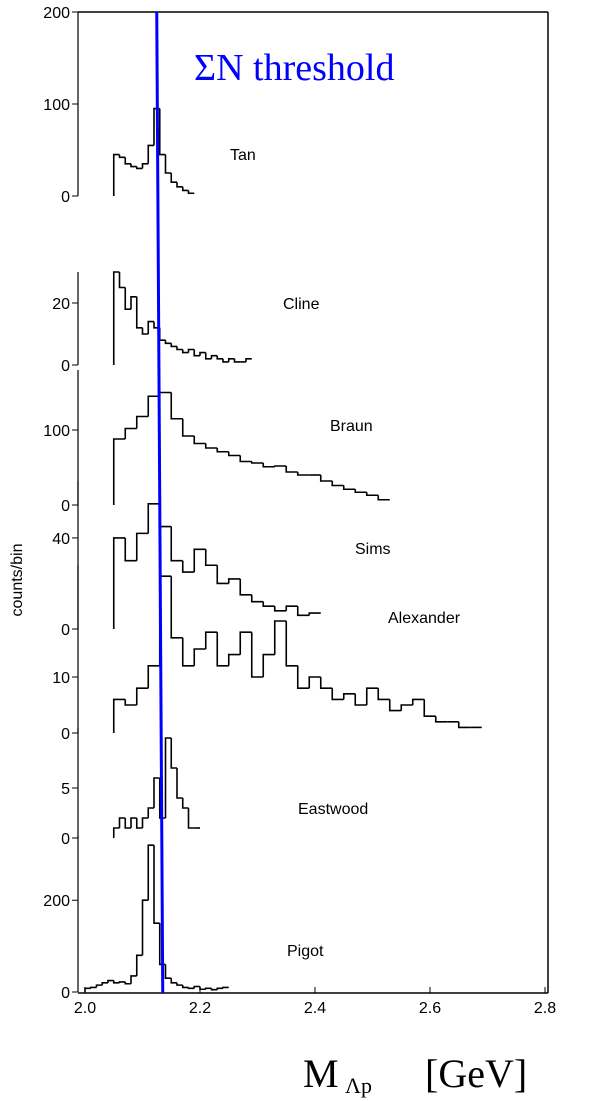  What do you see at coordinates (430, 1008) in the screenshot?
I see `x-tick-label: 2.6` at bounding box center [430, 1008].